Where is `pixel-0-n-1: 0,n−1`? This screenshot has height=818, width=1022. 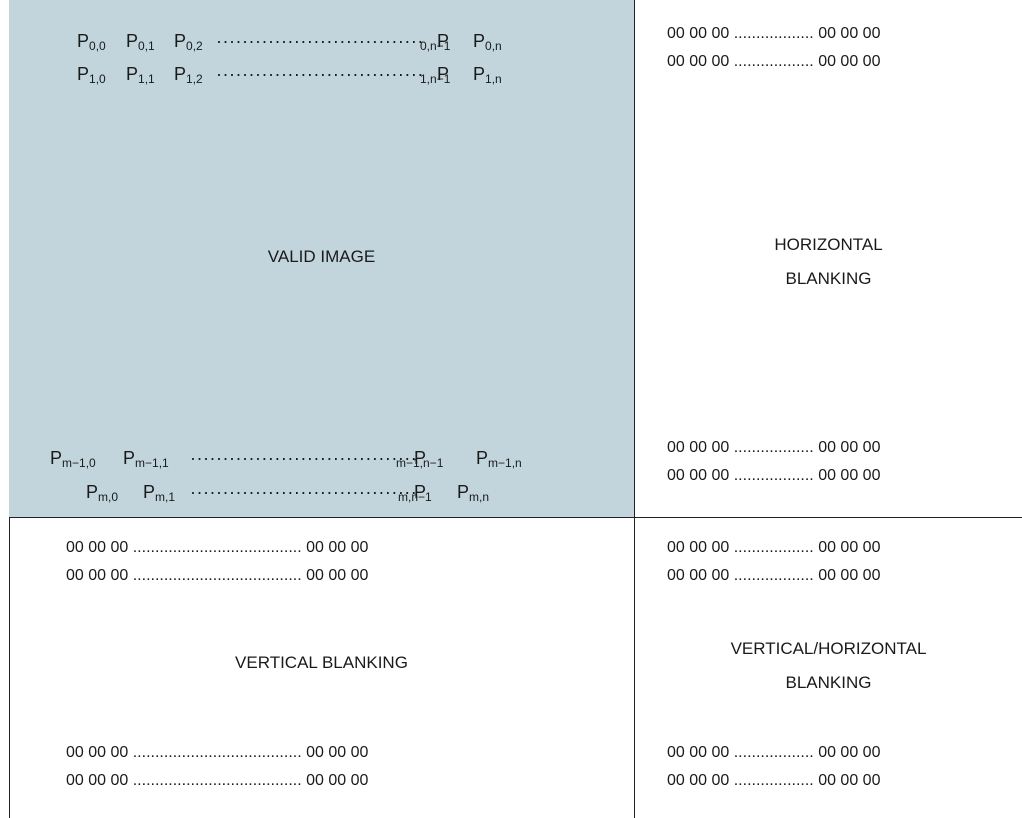
pixel-0-n-1: 0,n−1 is located at coordinates (435, 46).